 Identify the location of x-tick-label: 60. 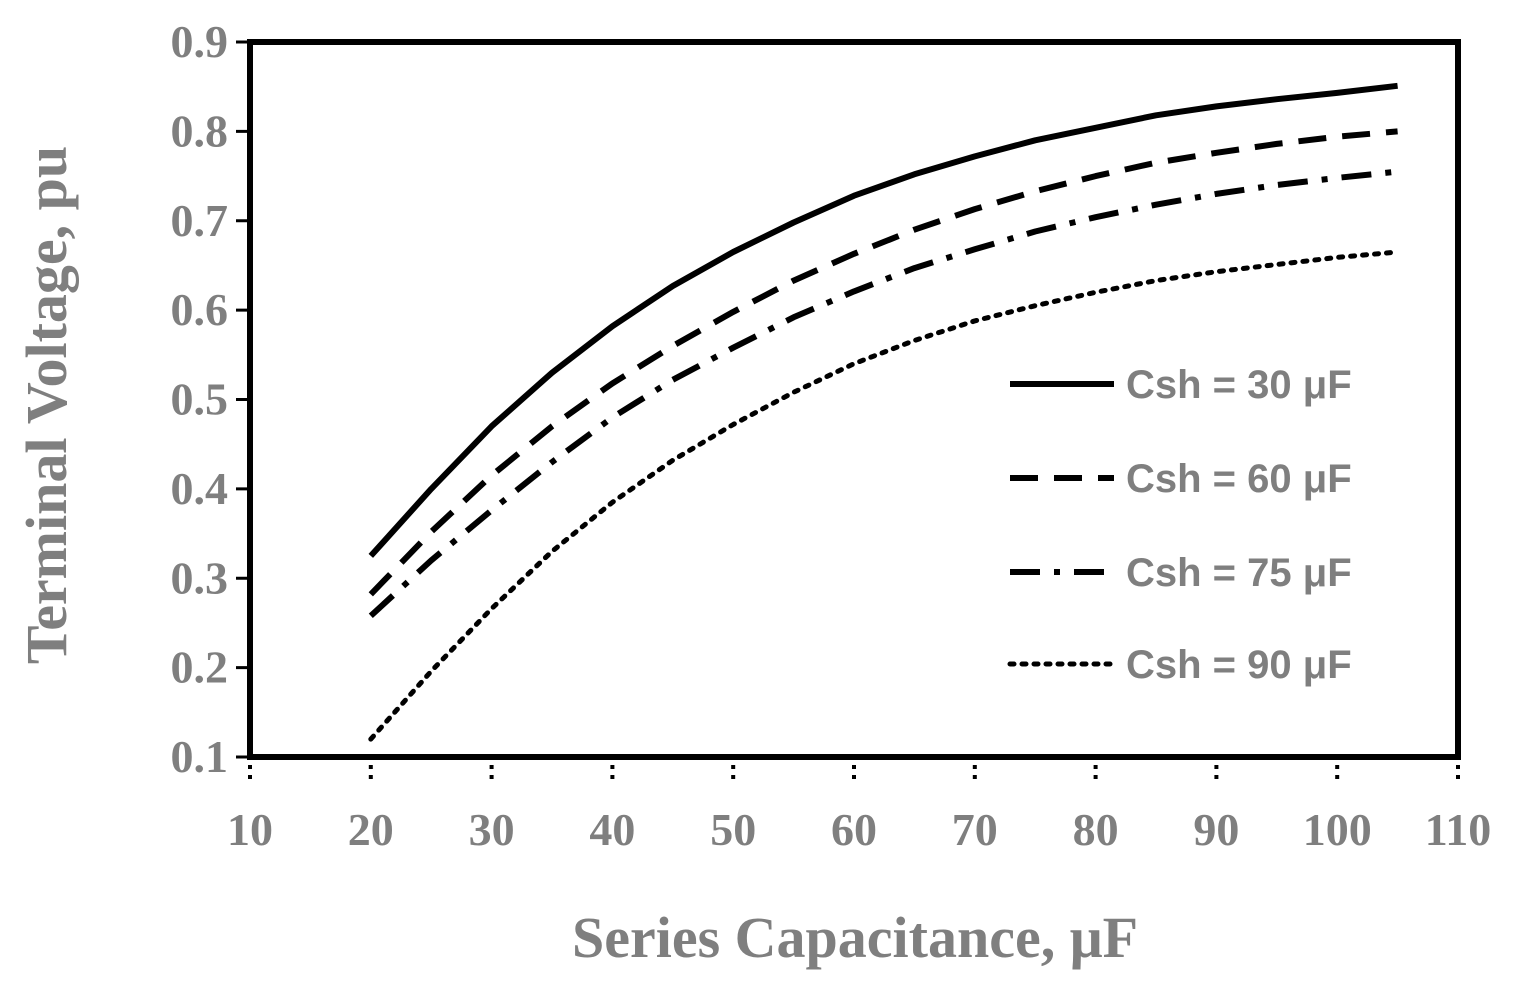
(854, 829).